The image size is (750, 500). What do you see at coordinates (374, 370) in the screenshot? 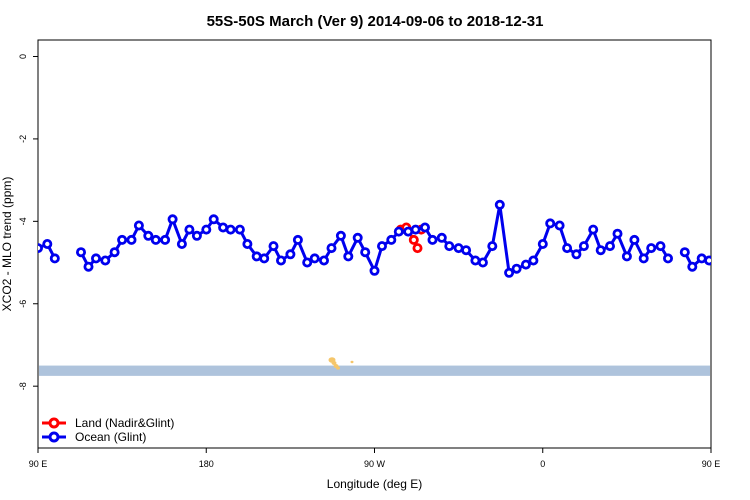
I see `land-band` at bounding box center [374, 370].